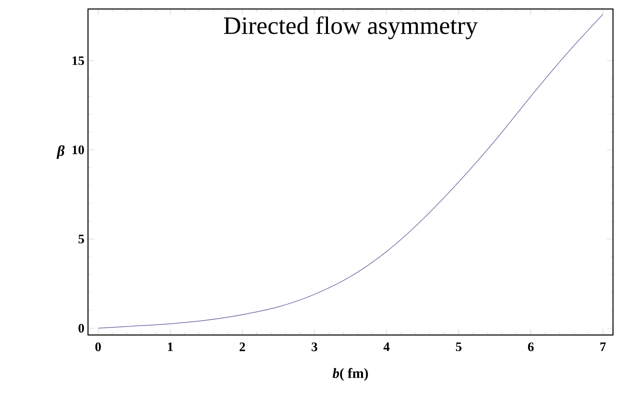 The image size is (630, 409). I want to click on y-tick-label: 15, so click(78, 61).